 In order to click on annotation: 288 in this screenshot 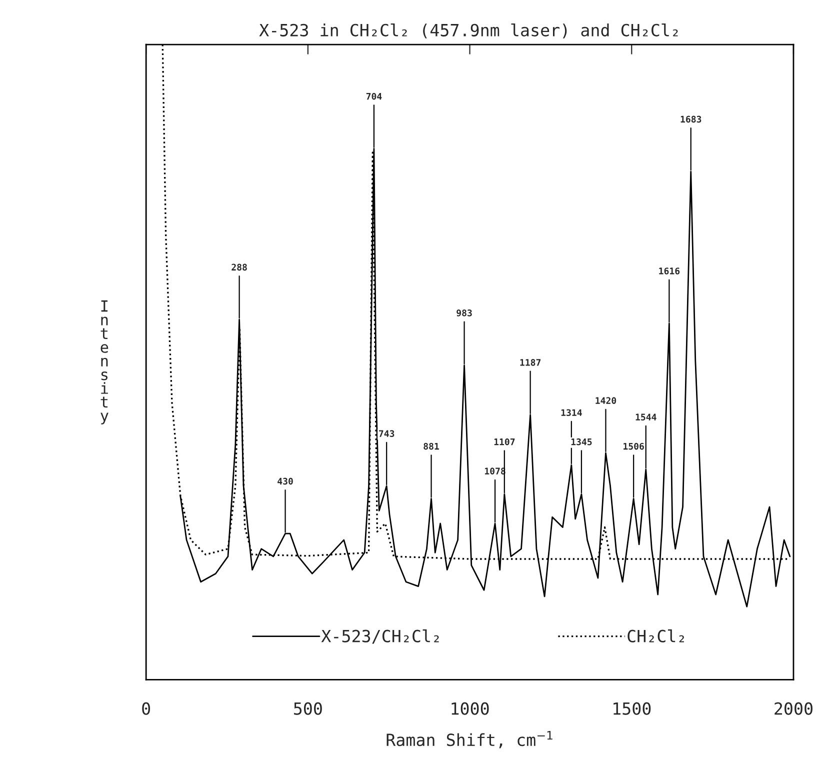, I will do `click(239, 267)`.